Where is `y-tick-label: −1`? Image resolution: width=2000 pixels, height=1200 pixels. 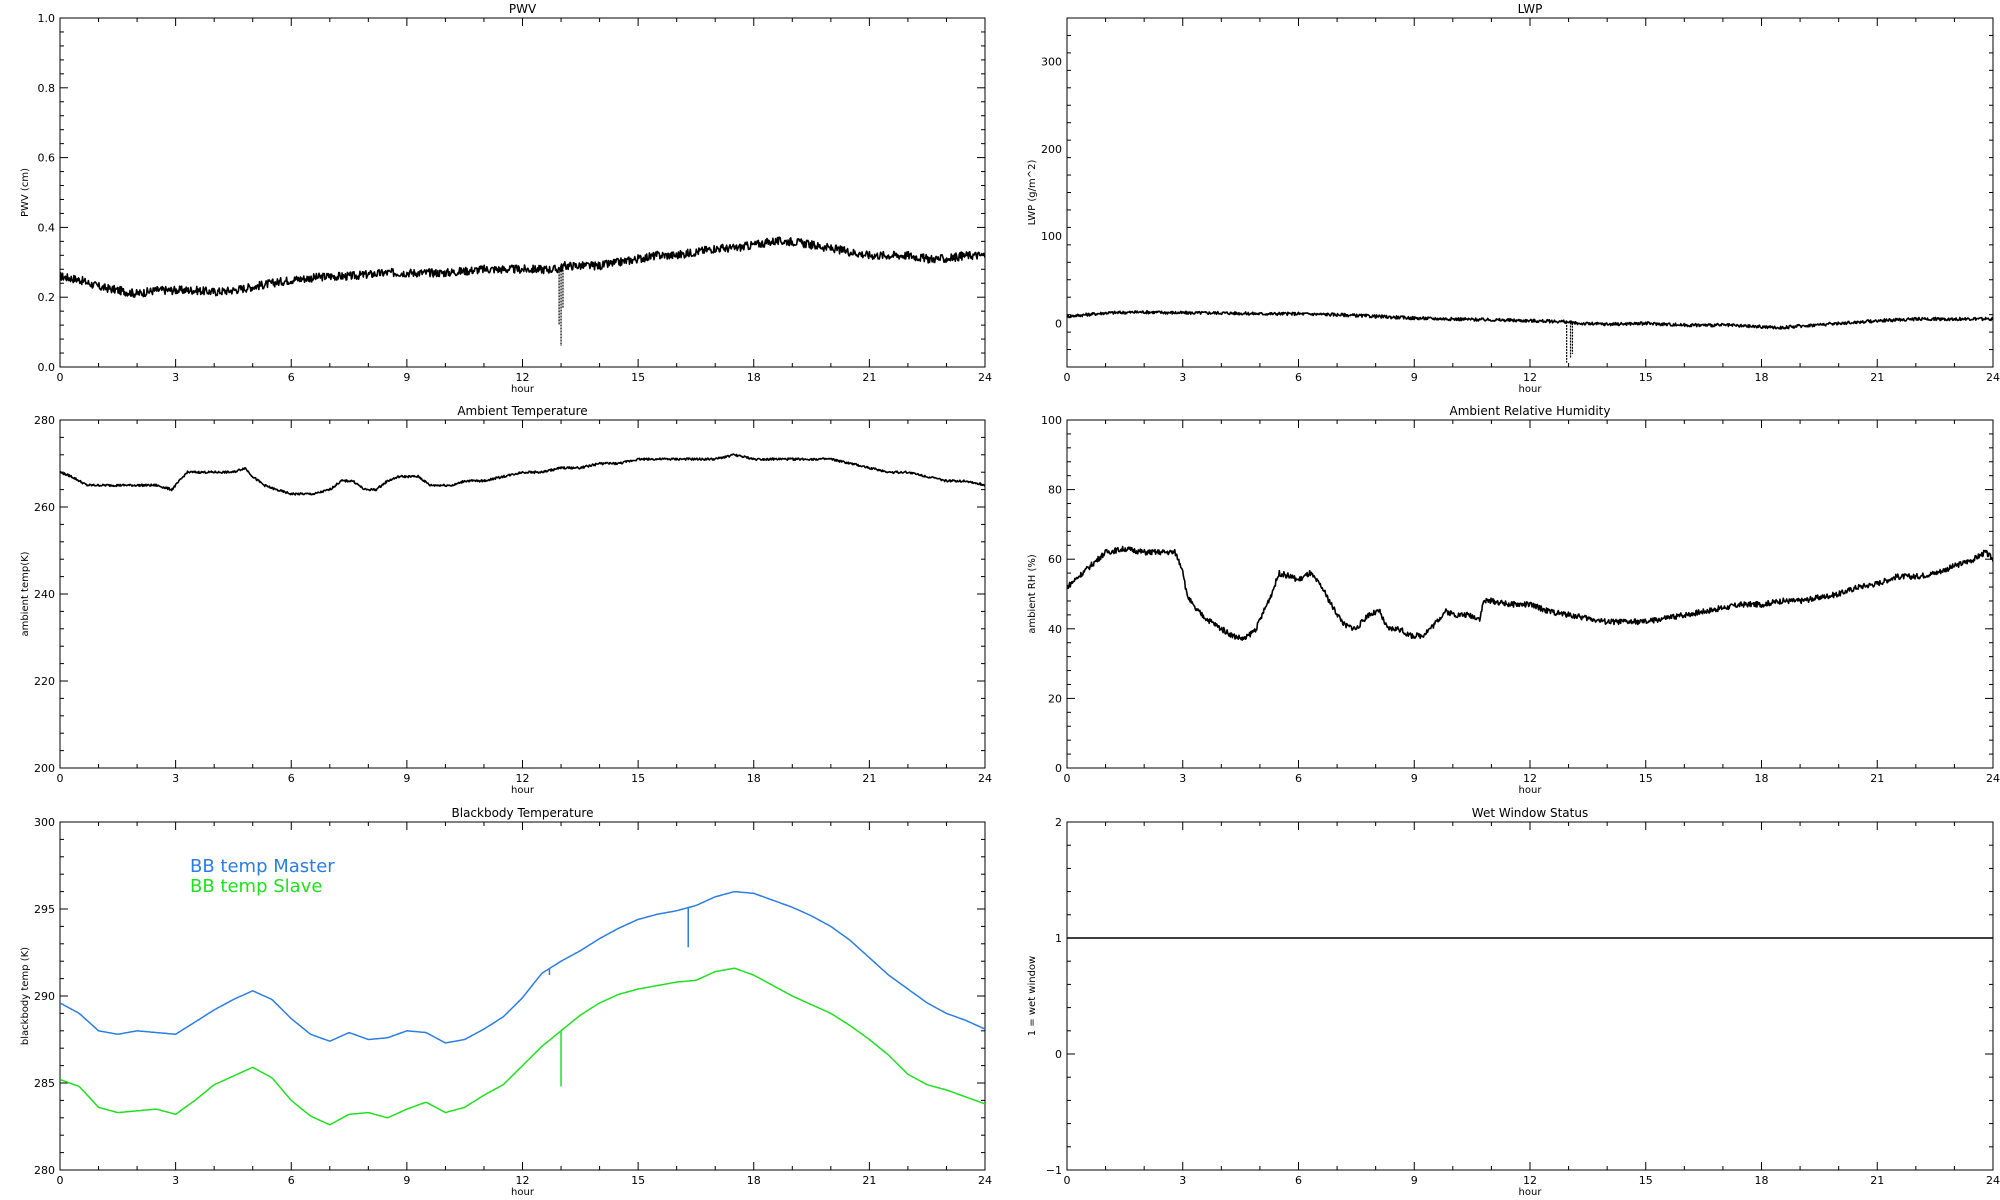 y-tick-label: −1 is located at coordinates (1054, 1170).